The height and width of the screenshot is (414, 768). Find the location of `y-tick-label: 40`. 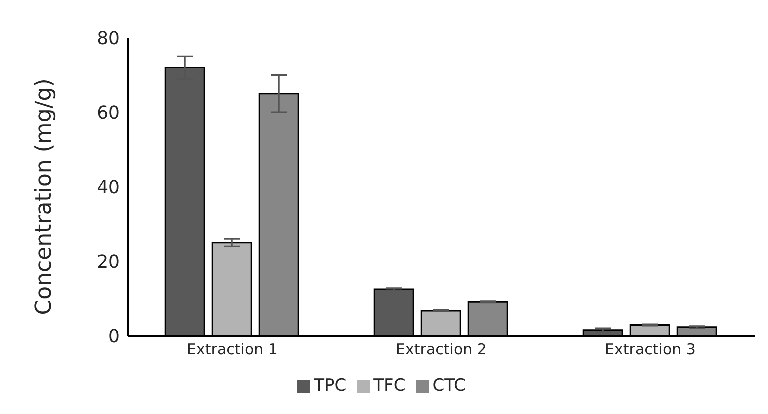

y-tick-label: 40 is located at coordinates (108, 187).